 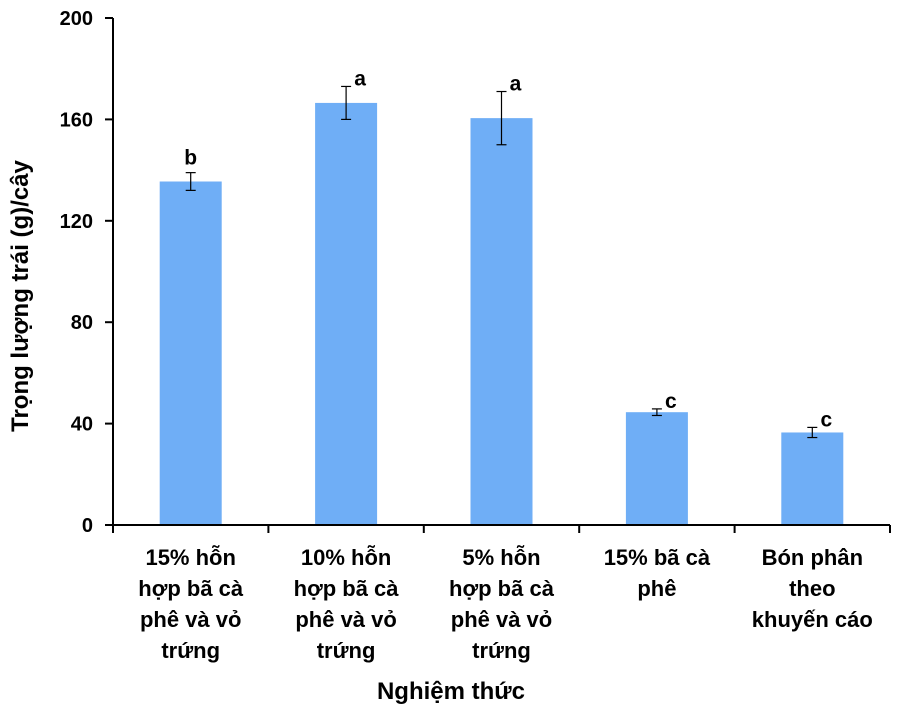 I want to click on x-tick-label: 5% hỗn hợp bã cà phê và vỏ trứng, so click(x=502, y=604).